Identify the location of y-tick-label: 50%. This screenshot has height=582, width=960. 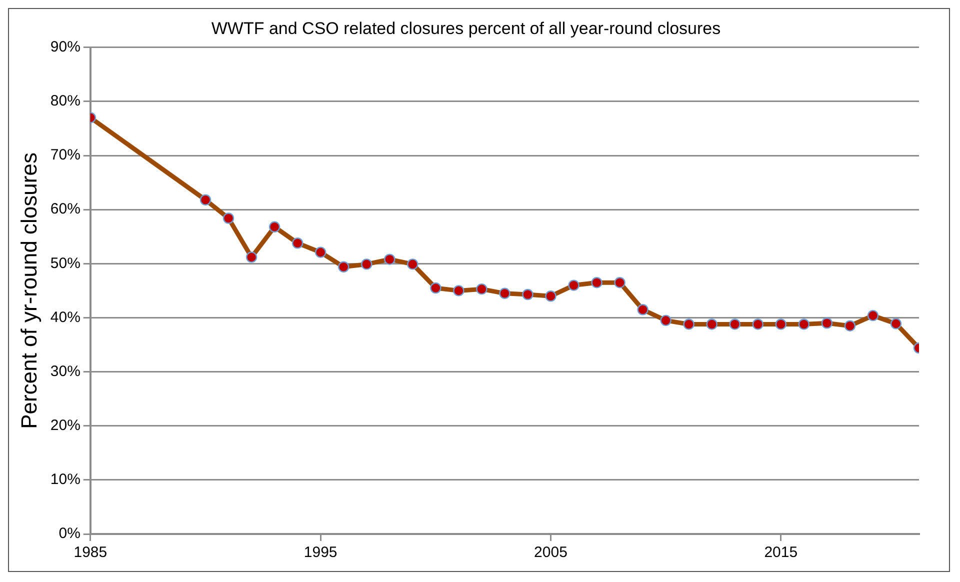
(65, 263).